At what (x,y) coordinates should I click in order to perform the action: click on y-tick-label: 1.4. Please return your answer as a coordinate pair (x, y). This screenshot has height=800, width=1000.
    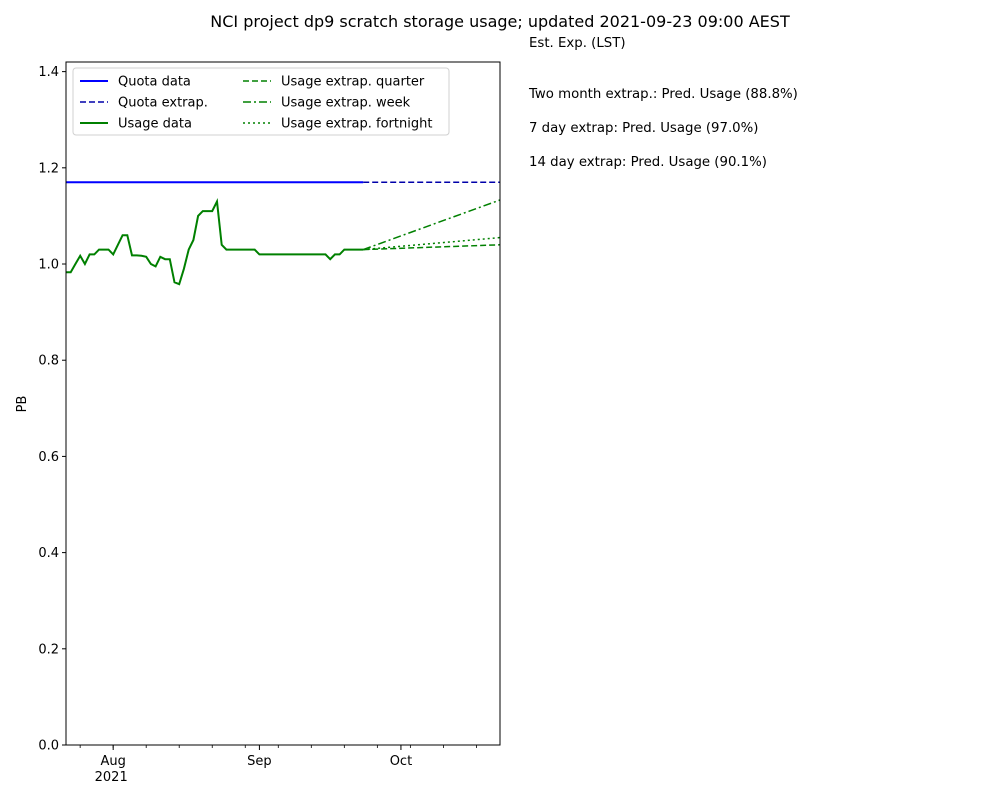
    Looking at the image, I should click on (48, 72).